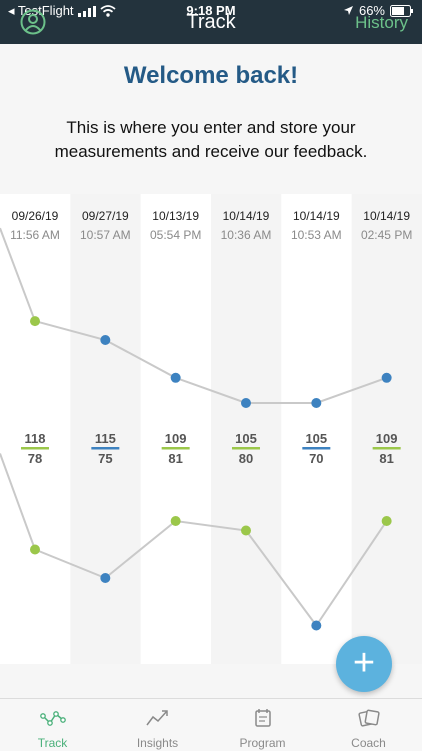 The image size is (422, 751). Describe the element at coordinates (52, 743) in the screenshot. I see `tab-track-label: Track` at that location.